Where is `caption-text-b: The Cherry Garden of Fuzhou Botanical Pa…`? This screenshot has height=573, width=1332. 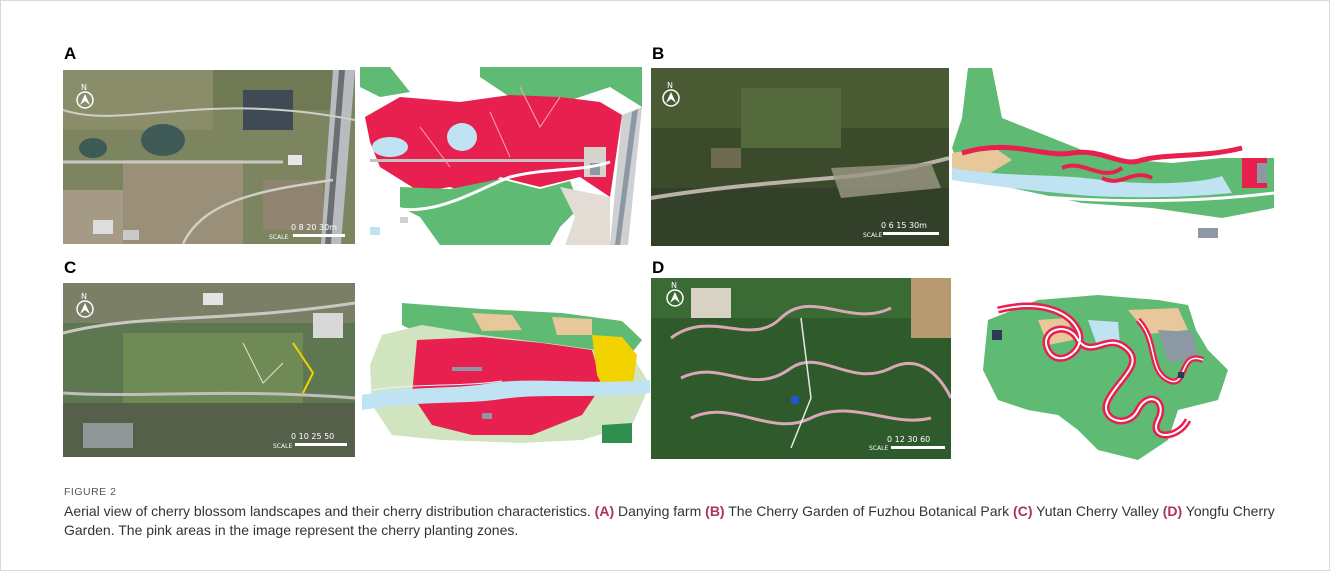 caption-text-b: The Cherry Garden of Fuzhou Botanical Pa… is located at coordinates (869, 511).